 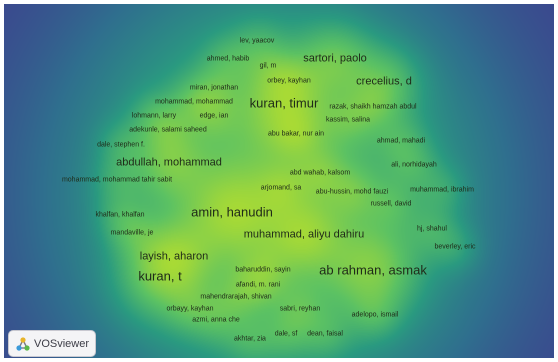 I want to click on term-label: baharuddin, sayin, so click(x=263, y=270).